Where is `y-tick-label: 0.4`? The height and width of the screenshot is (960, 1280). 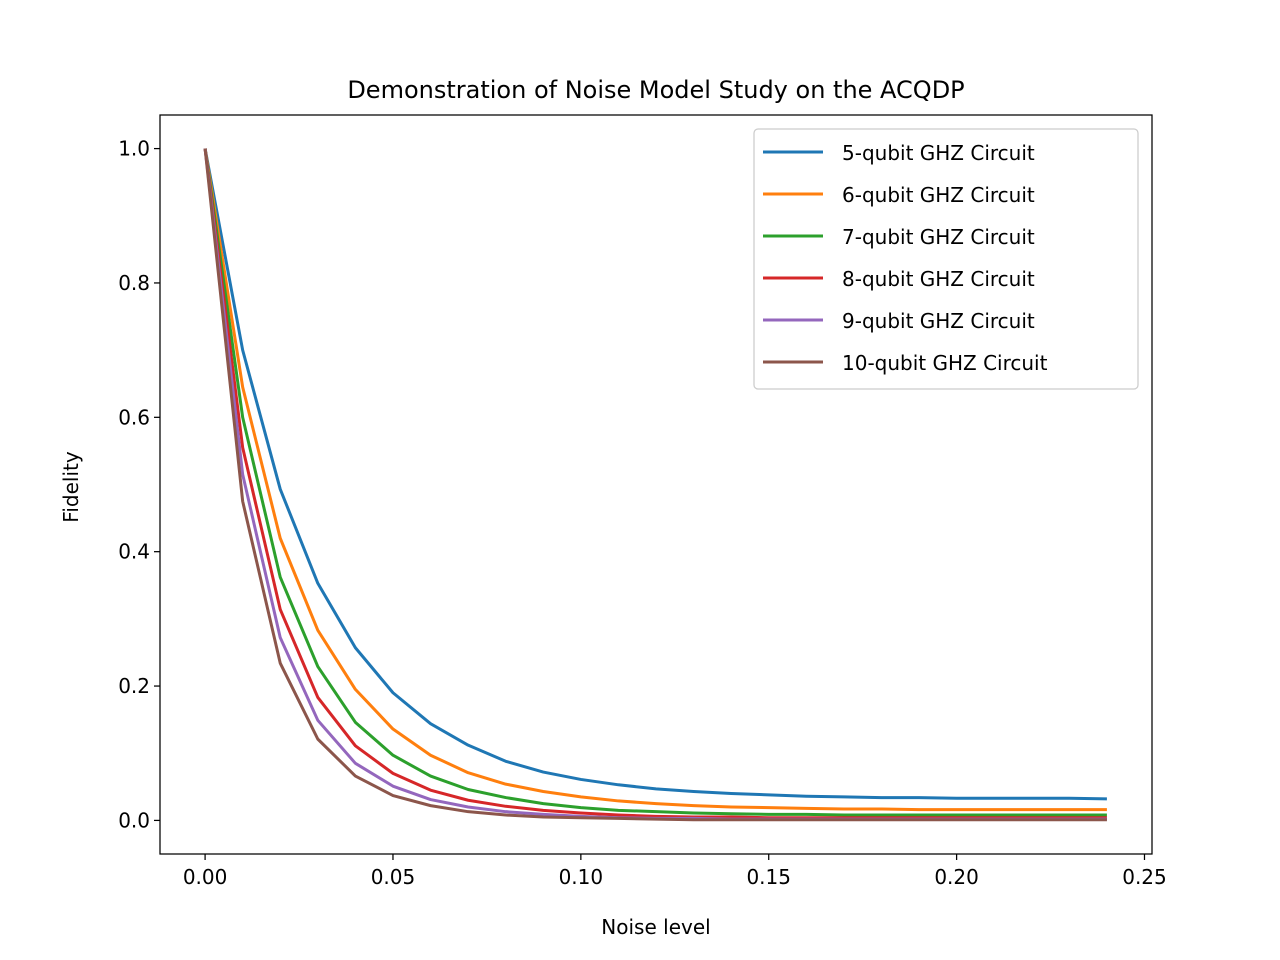
y-tick-label: 0.4 is located at coordinates (134, 552).